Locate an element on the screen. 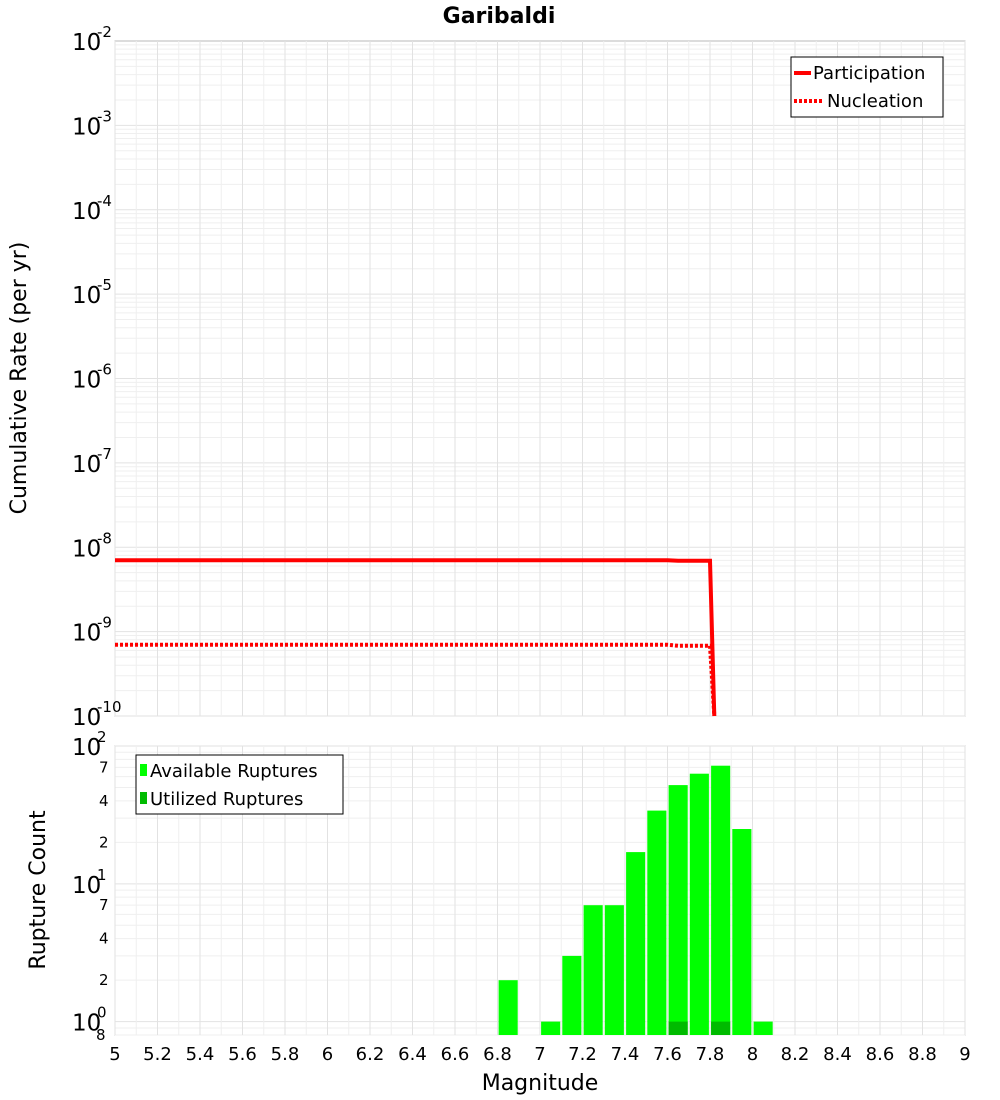  count-y-tick-exponent: 1 is located at coordinates (102, 875).